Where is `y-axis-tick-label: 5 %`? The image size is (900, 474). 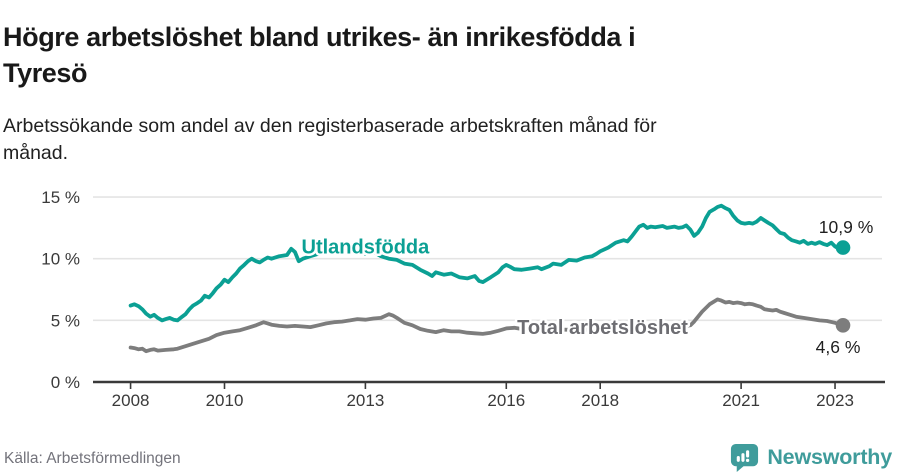 y-axis-tick-label: 5 % is located at coordinates (65, 320).